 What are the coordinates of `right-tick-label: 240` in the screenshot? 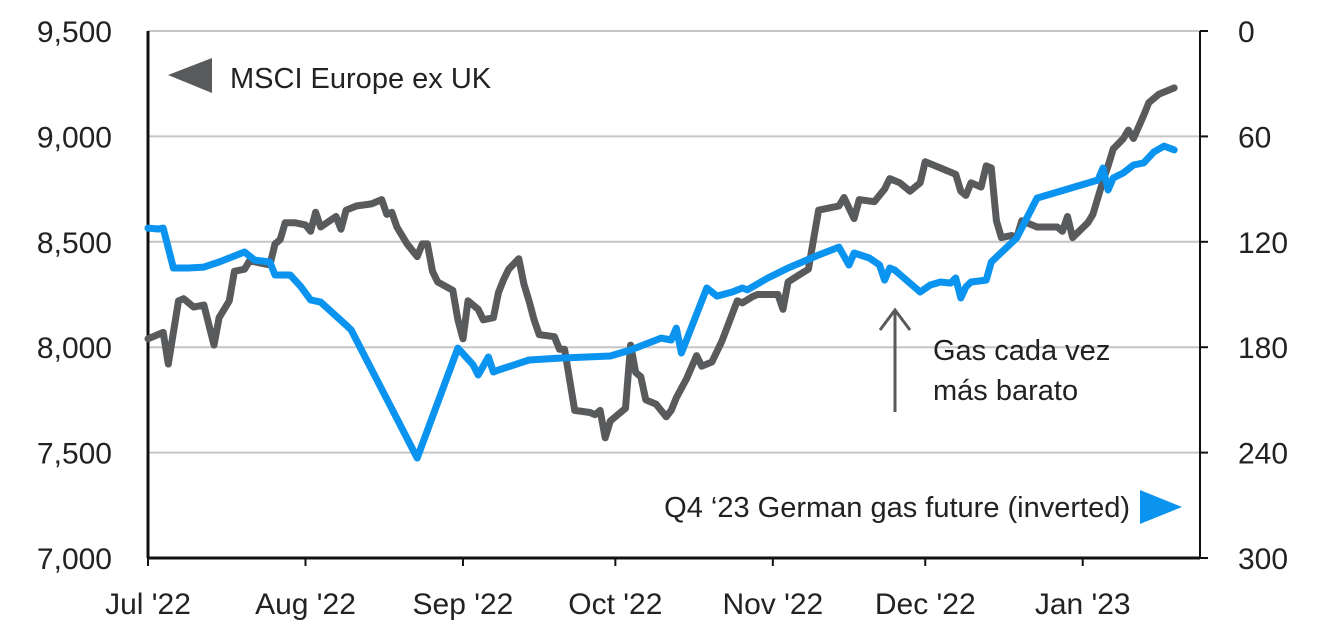 It's located at (1263, 454).